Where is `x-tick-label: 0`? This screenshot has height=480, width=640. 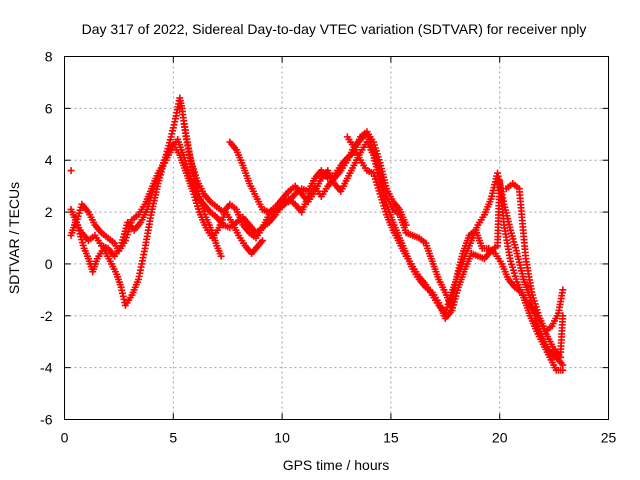 x-tick-label: 0 is located at coordinates (65, 438).